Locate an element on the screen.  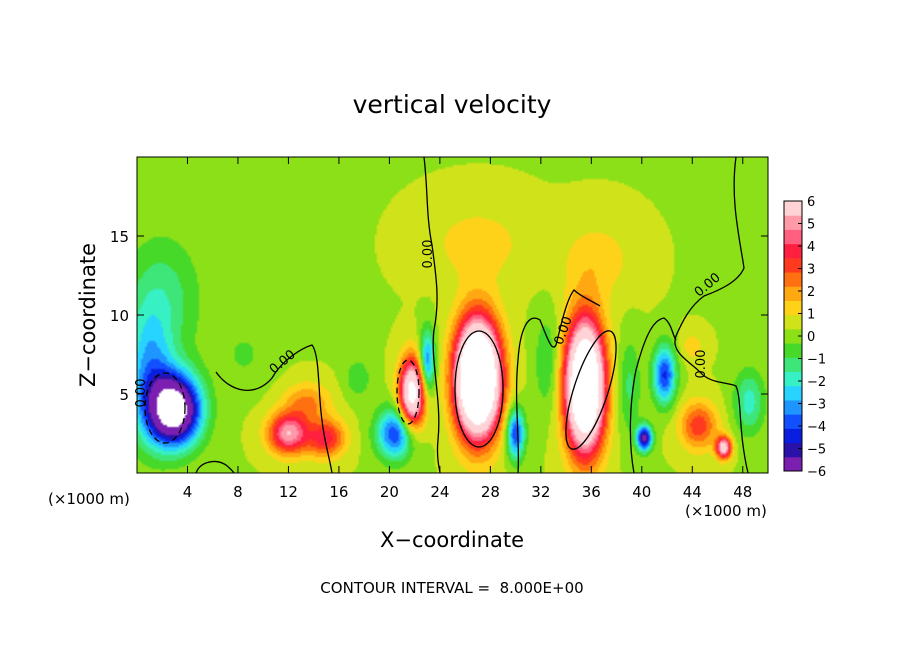
y-tick-label: 10 is located at coordinates (119, 316).